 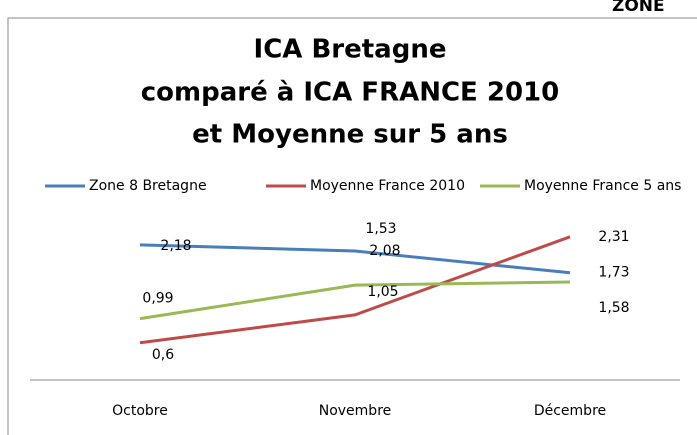 What do you see at coordinates (380, 229) in the screenshot?
I see `data-label: 1,53` at bounding box center [380, 229].